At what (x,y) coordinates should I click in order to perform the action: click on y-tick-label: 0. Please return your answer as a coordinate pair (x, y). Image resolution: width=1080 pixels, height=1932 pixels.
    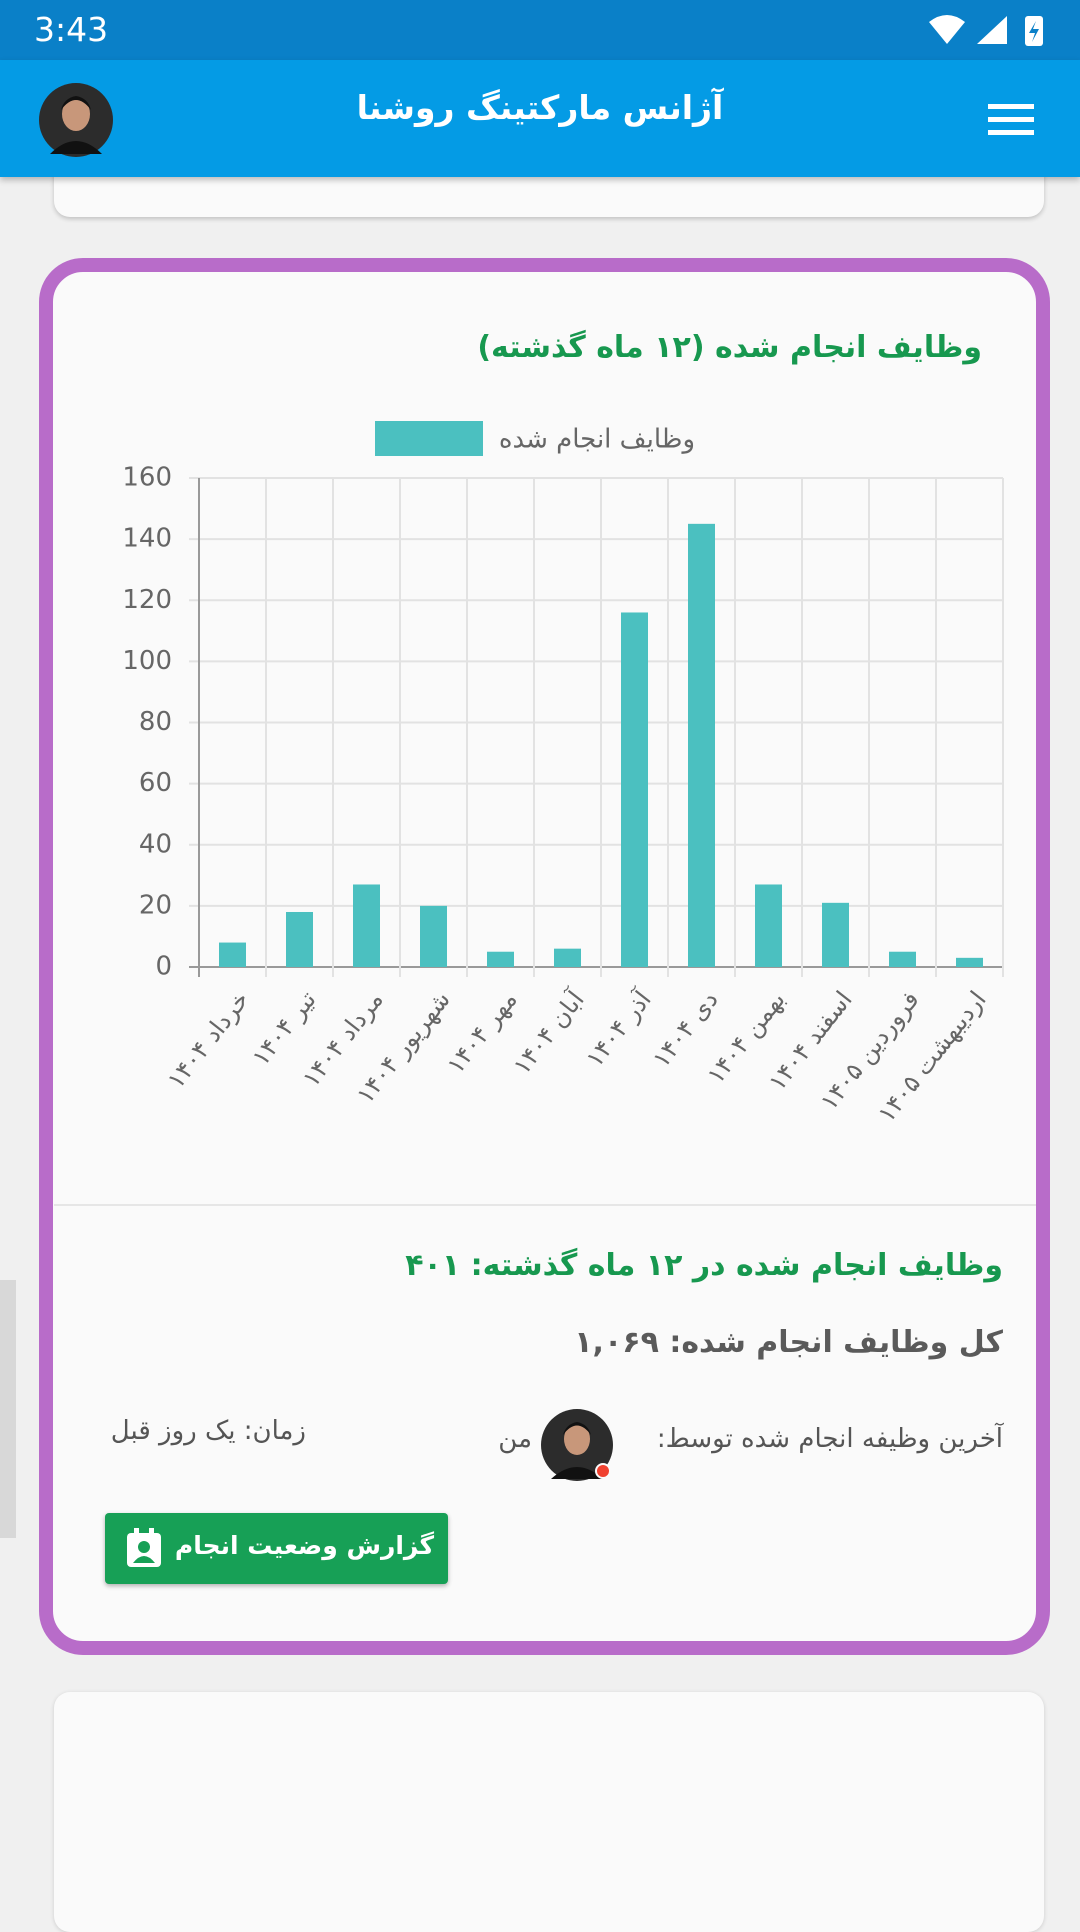
    Looking at the image, I should click on (163, 967).